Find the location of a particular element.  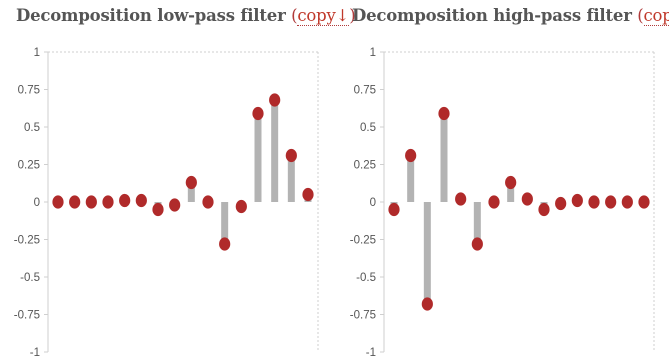

copy-close-paren: ) is located at coordinates (352, 15).